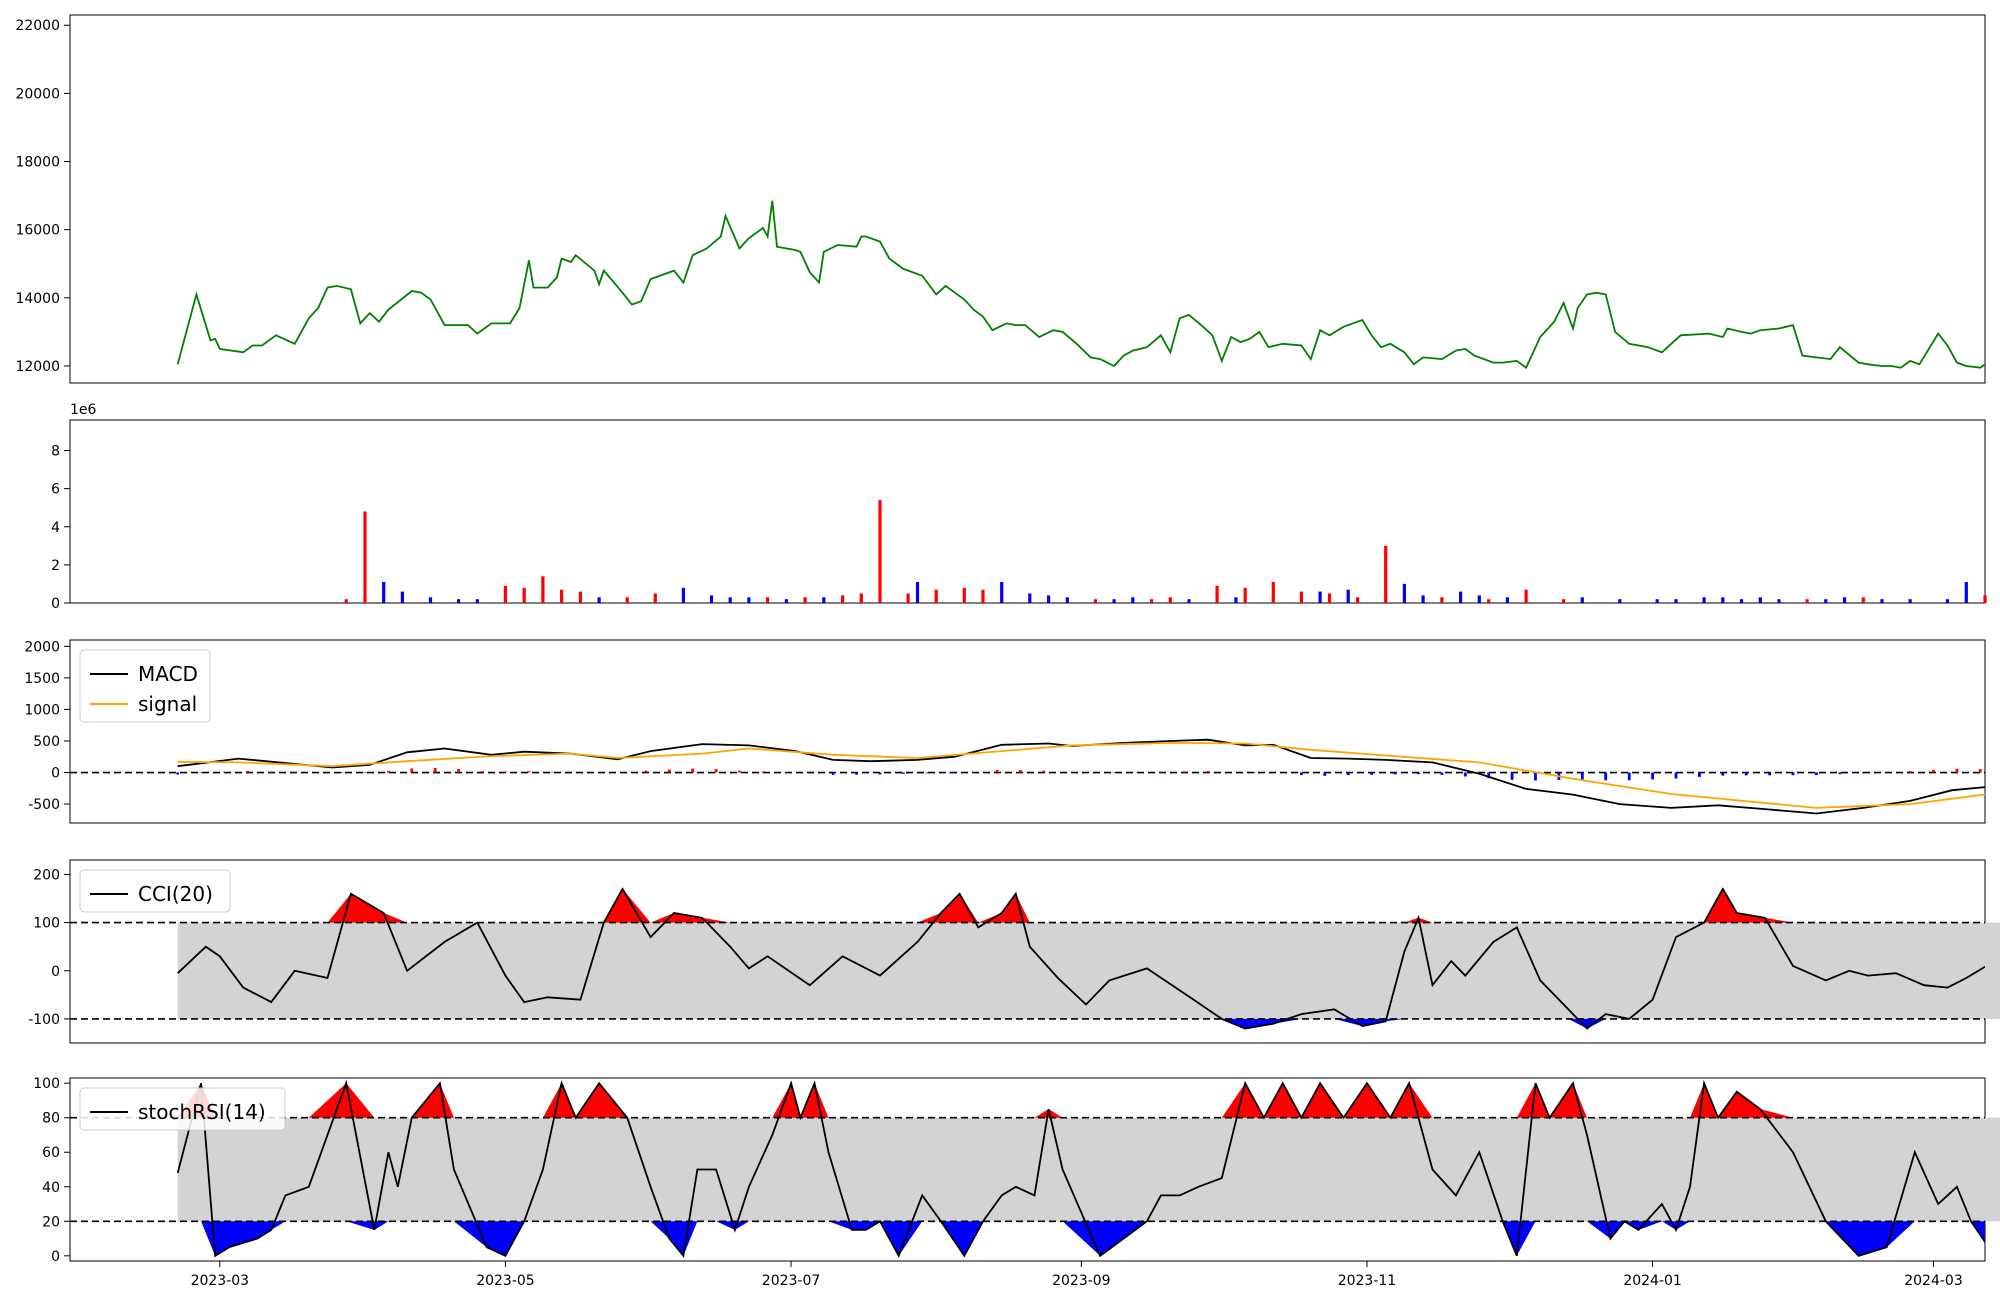 The image size is (2000, 1304). Describe the element at coordinates (55, 972) in the screenshot. I see `y-tick-label-cci: 0` at that location.